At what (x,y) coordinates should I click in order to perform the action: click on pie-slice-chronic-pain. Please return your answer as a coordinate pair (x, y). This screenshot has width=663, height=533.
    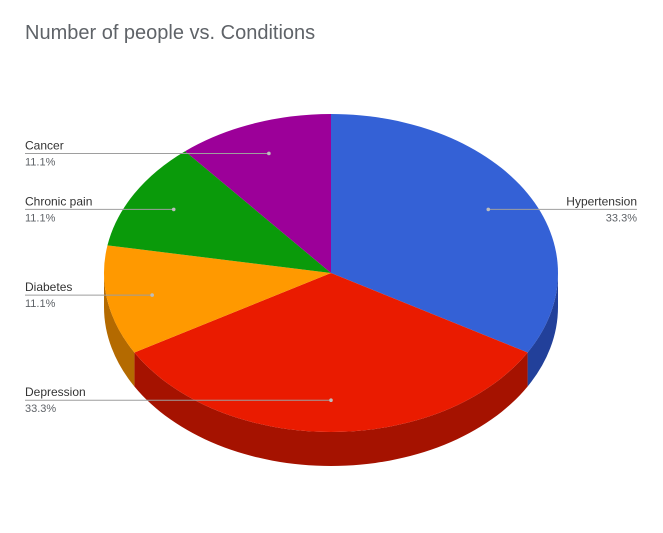
    Looking at the image, I should click on (219, 212).